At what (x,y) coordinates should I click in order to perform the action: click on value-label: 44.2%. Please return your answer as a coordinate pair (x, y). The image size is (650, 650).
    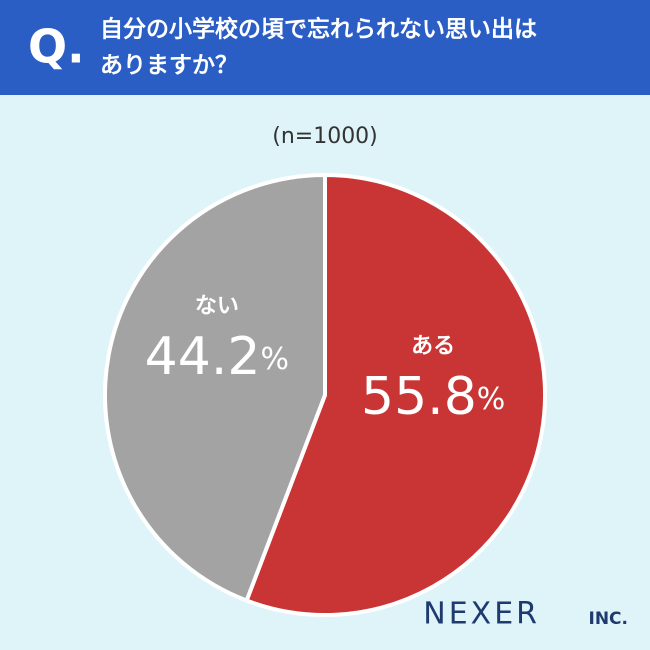
    Looking at the image, I should click on (217, 357).